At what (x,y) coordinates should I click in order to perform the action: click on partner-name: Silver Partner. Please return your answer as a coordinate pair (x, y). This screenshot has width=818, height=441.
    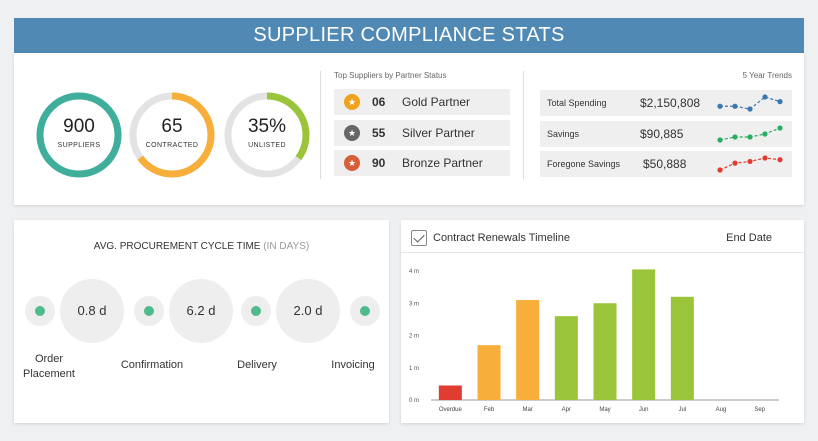
    Looking at the image, I should click on (438, 133).